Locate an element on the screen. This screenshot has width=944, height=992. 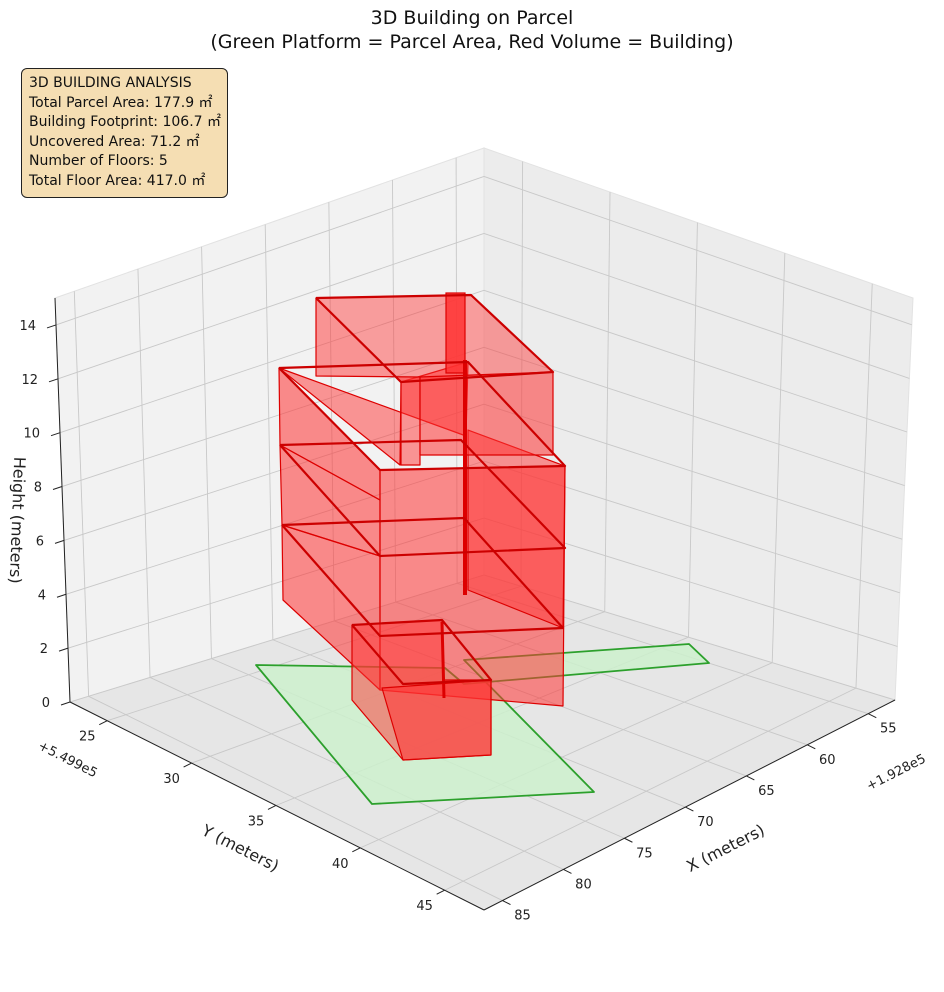
z-tick-label: 8 is located at coordinates (38, 488).